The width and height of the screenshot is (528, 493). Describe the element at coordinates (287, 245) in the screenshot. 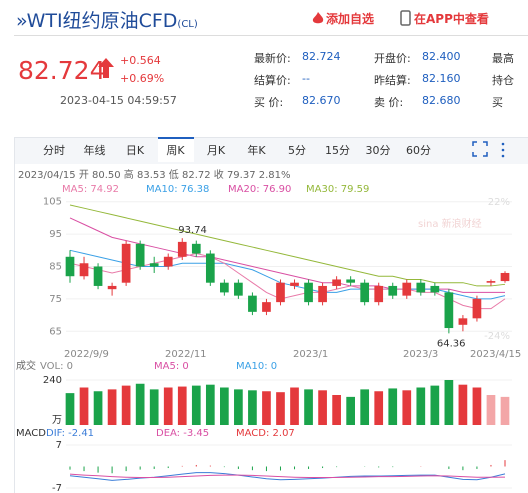

I see `ma-line` at that location.